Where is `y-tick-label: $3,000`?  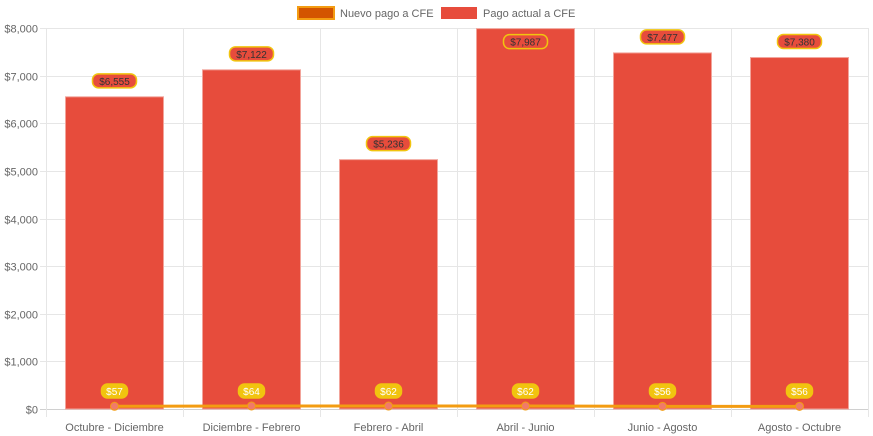
y-tick-label: $3,000 is located at coordinates (21, 268).